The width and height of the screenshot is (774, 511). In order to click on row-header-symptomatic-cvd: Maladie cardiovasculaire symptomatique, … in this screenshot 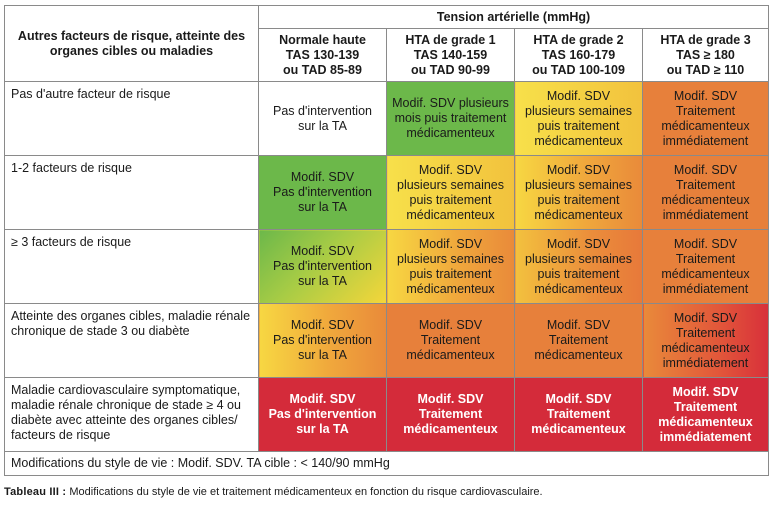, I will do `click(131, 414)`.